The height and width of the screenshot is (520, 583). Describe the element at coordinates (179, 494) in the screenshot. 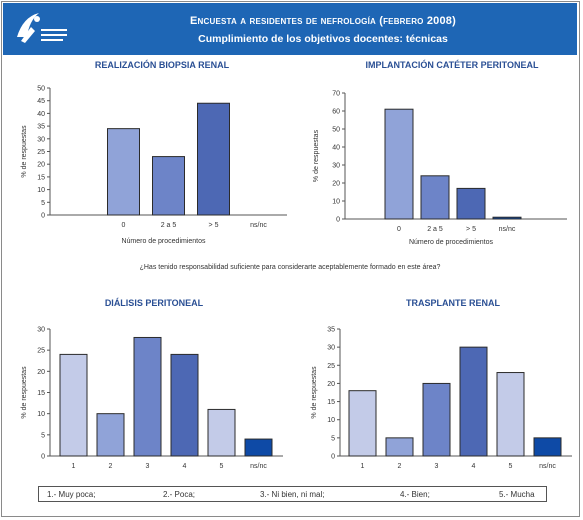

I see `legend-item-2: 2.- Poca;` at that location.